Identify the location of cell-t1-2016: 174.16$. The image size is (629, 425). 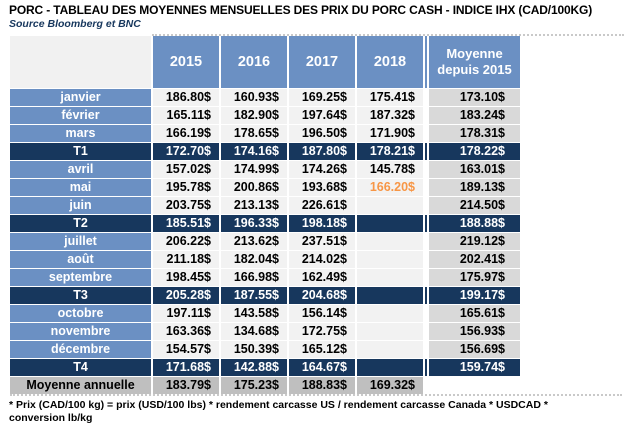
(254, 151).